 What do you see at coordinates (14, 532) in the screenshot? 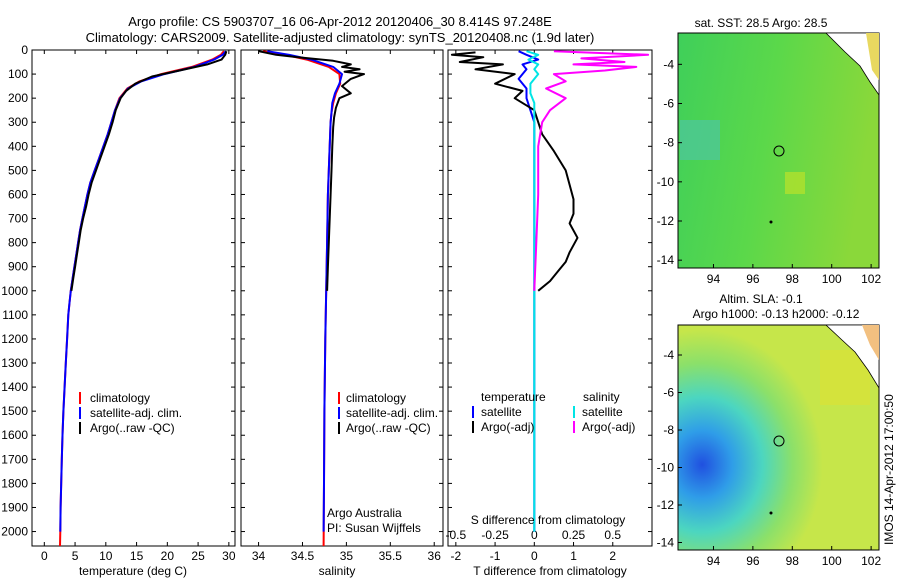
I see `depth-tick-label: 2000` at bounding box center [14, 532].